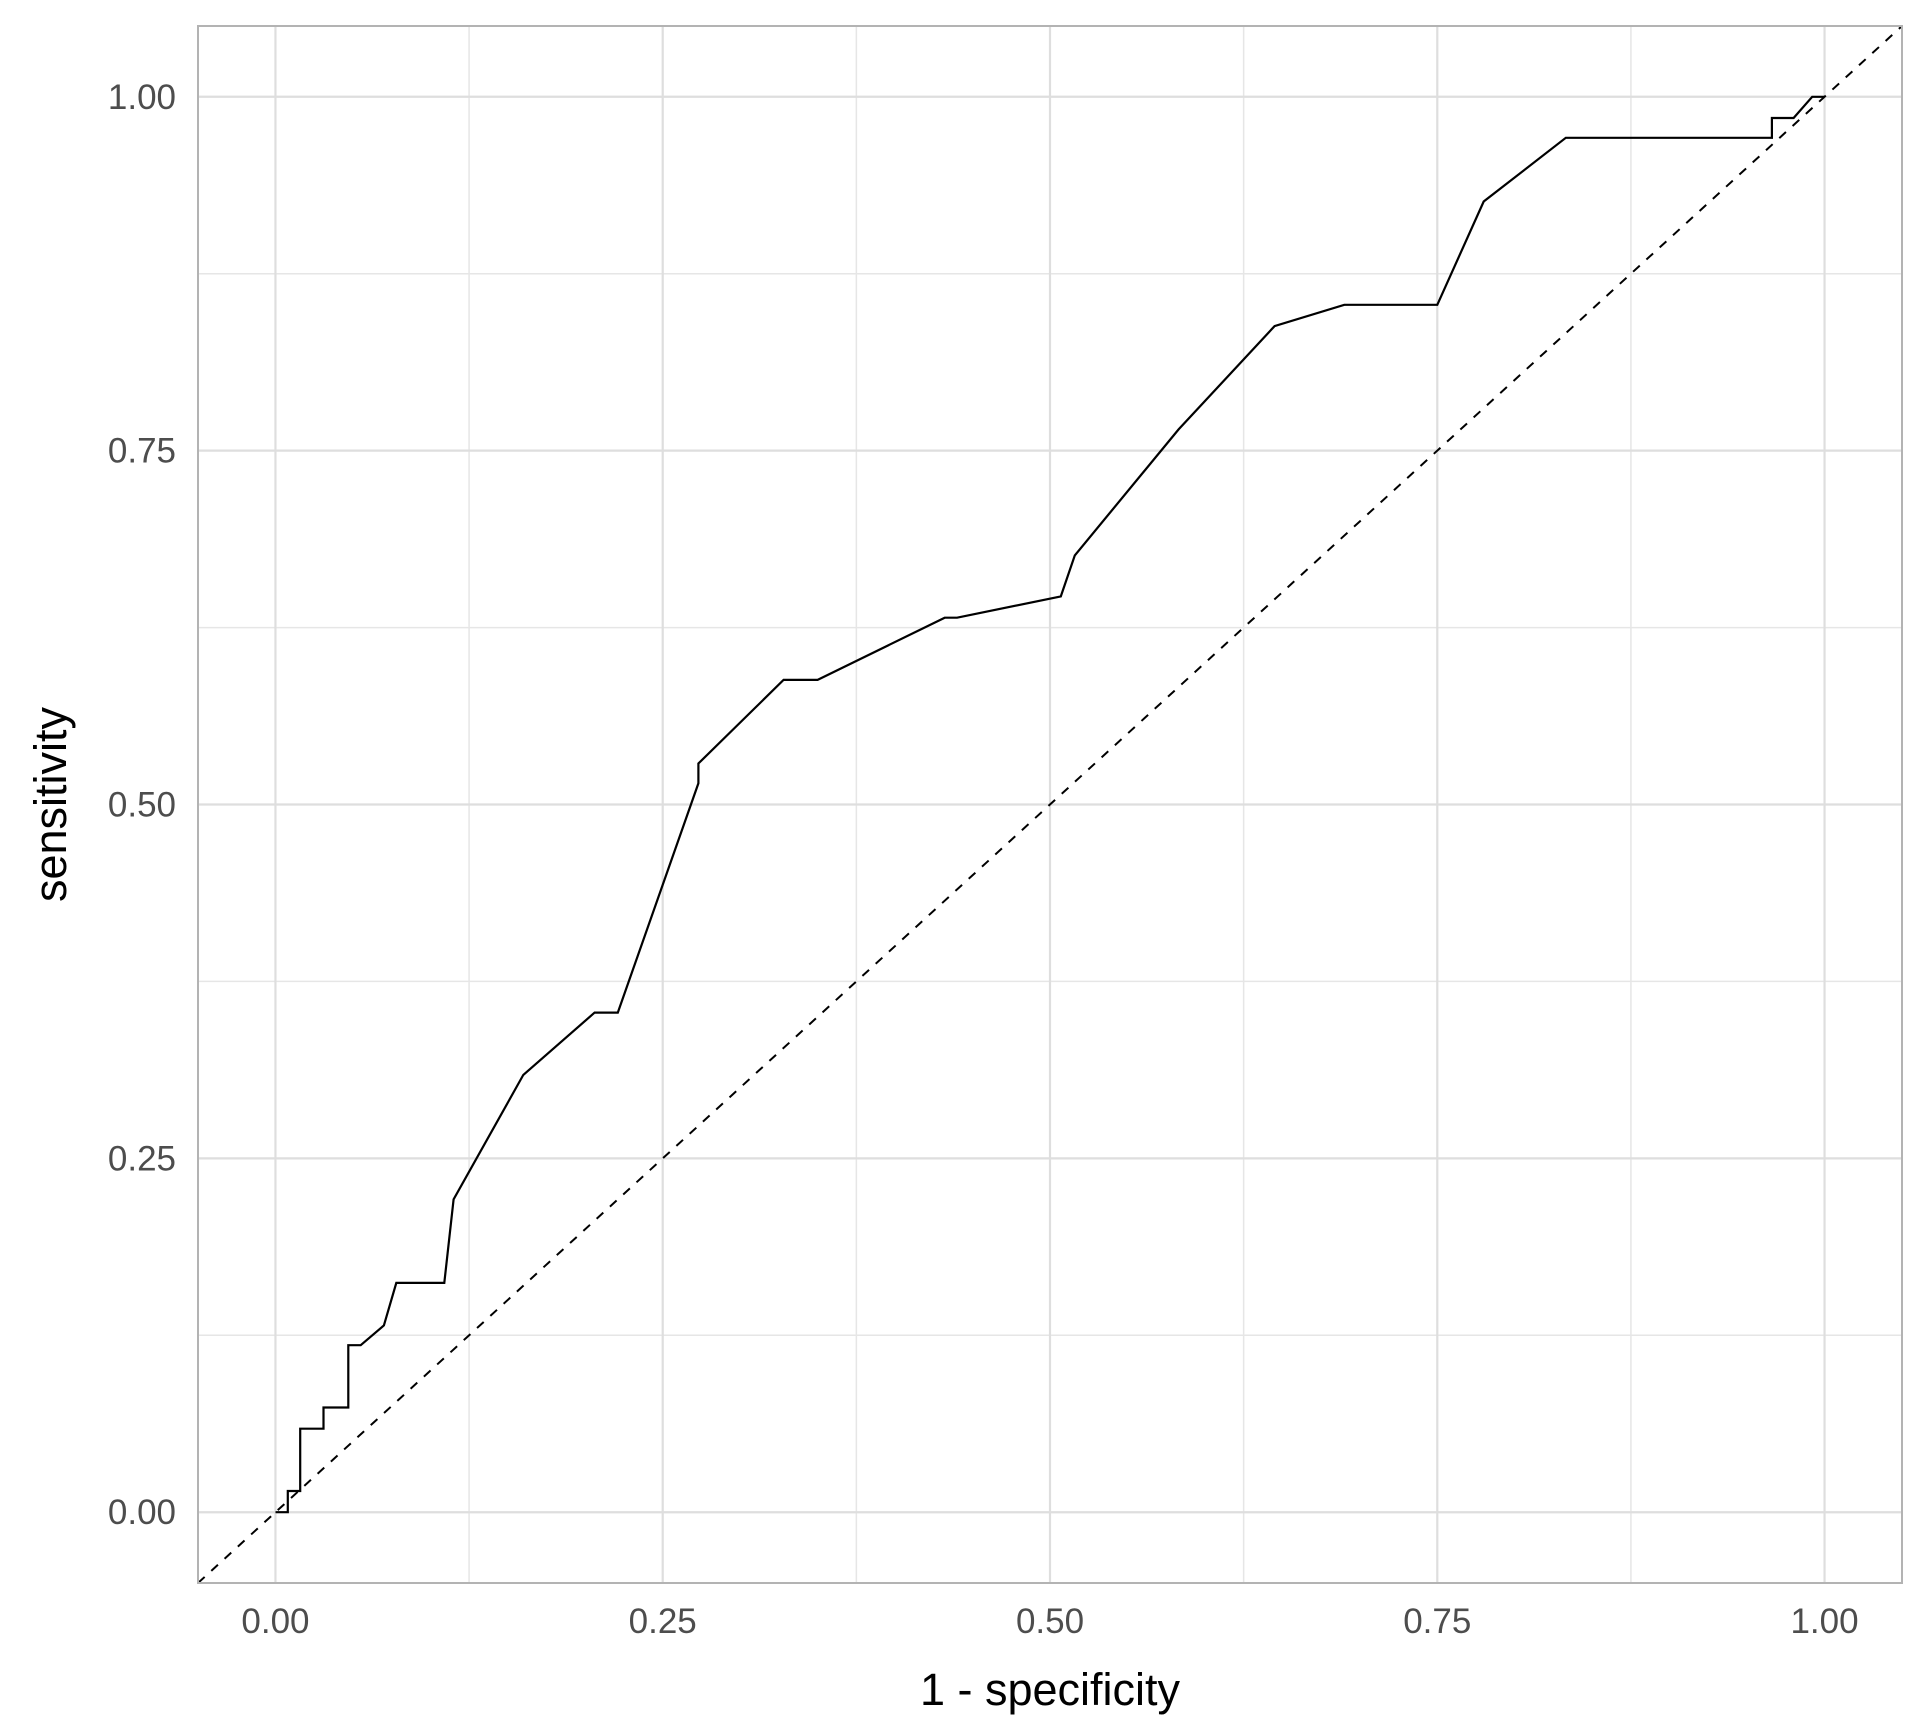 The width and height of the screenshot is (1920, 1733). What do you see at coordinates (275, 1621) in the screenshot?
I see `x-tick-label: 0.00` at bounding box center [275, 1621].